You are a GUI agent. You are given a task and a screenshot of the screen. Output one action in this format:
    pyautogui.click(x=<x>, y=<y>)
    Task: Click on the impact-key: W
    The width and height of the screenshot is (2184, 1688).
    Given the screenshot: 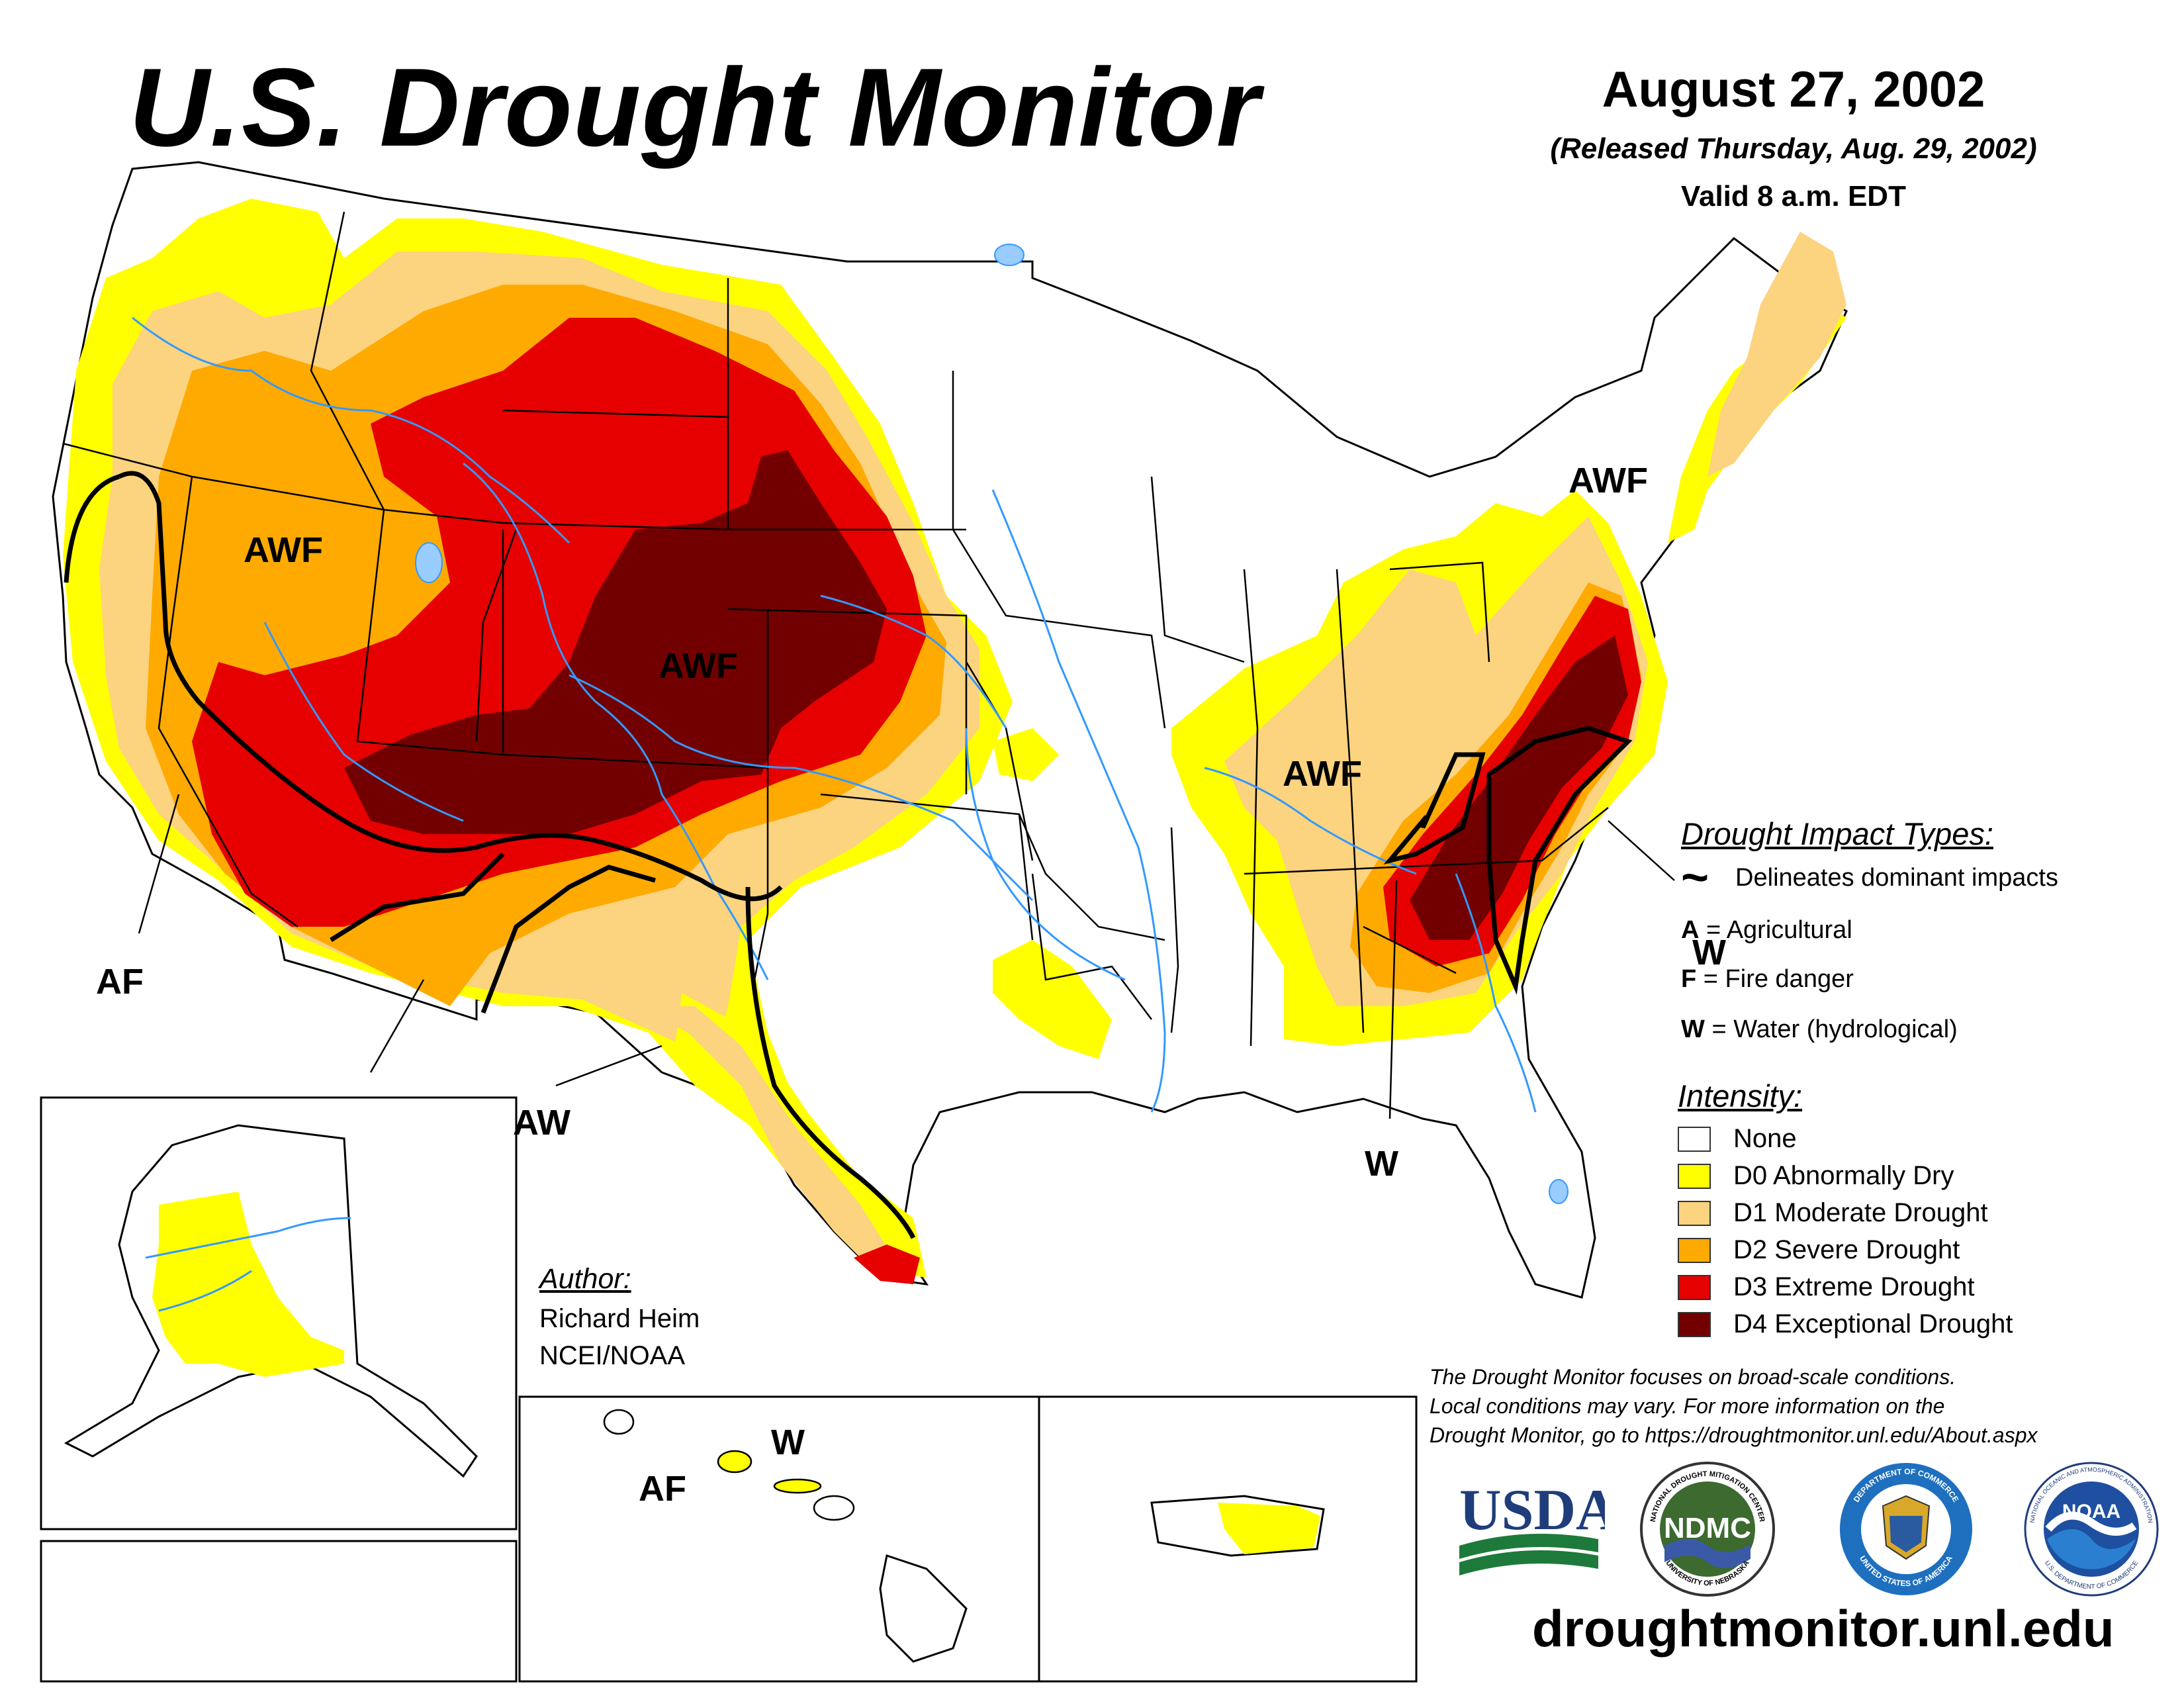 What is the action you would take?
    pyautogui.click(x=1693, y=1029)
    